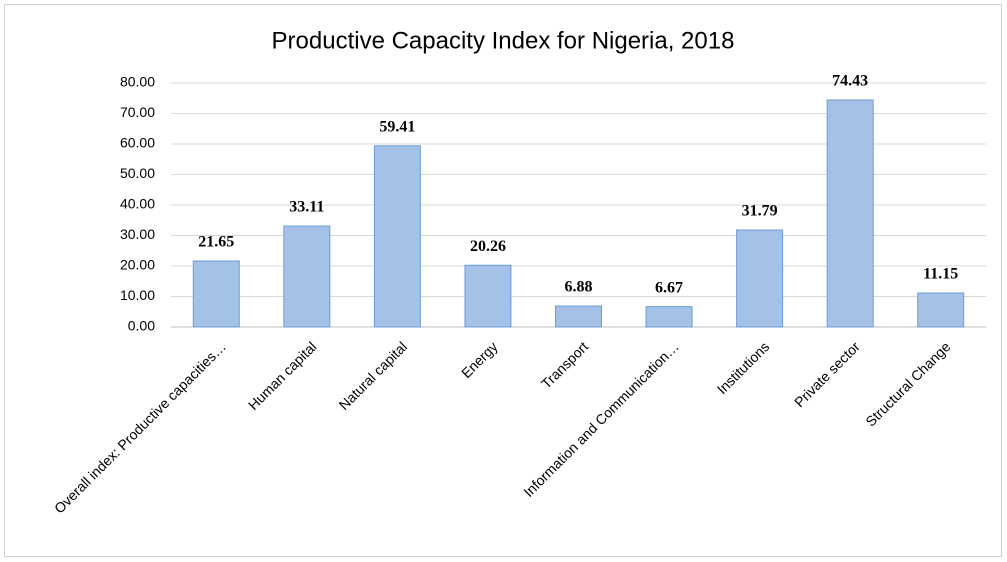 The width and height of the screenshot is (1007, 562). What do you see at coordinates (579, 287) in the screenshot?
I see `data-label: 6.88` at bounding box center [579, 287].